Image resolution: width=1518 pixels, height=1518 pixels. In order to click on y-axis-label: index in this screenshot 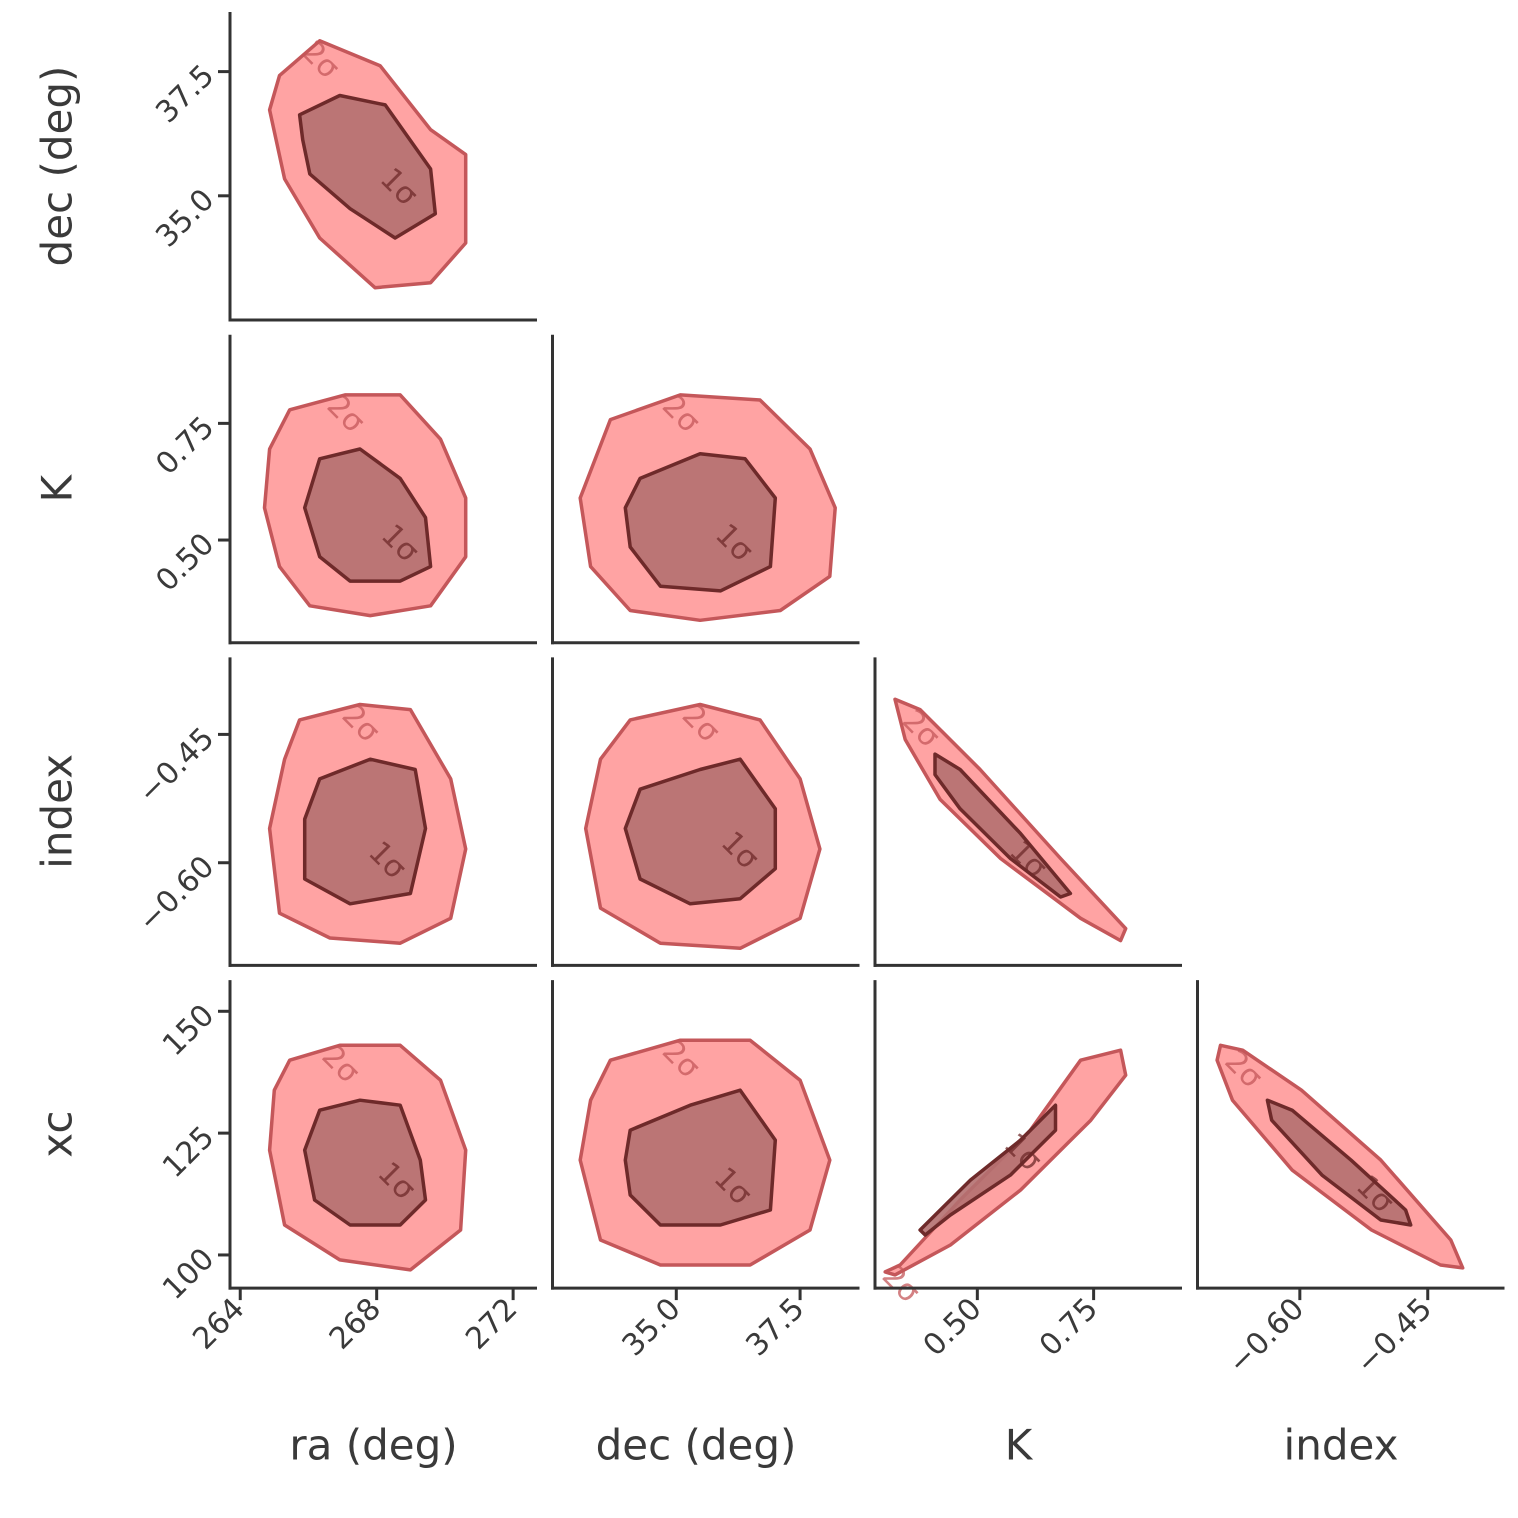, I will do `click(57, 811)`.